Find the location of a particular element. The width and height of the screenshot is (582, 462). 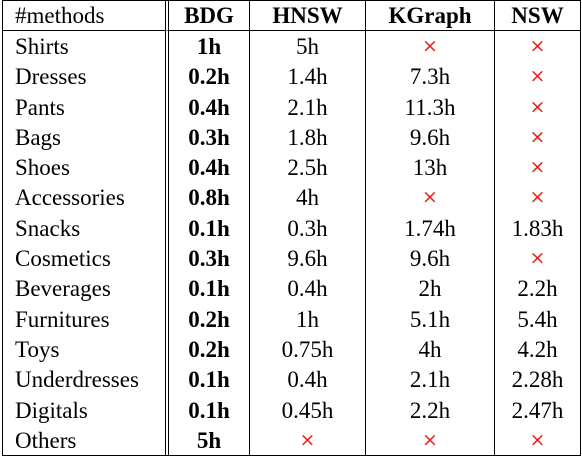

cell-category: Bags is located at coordinates (86, 137).